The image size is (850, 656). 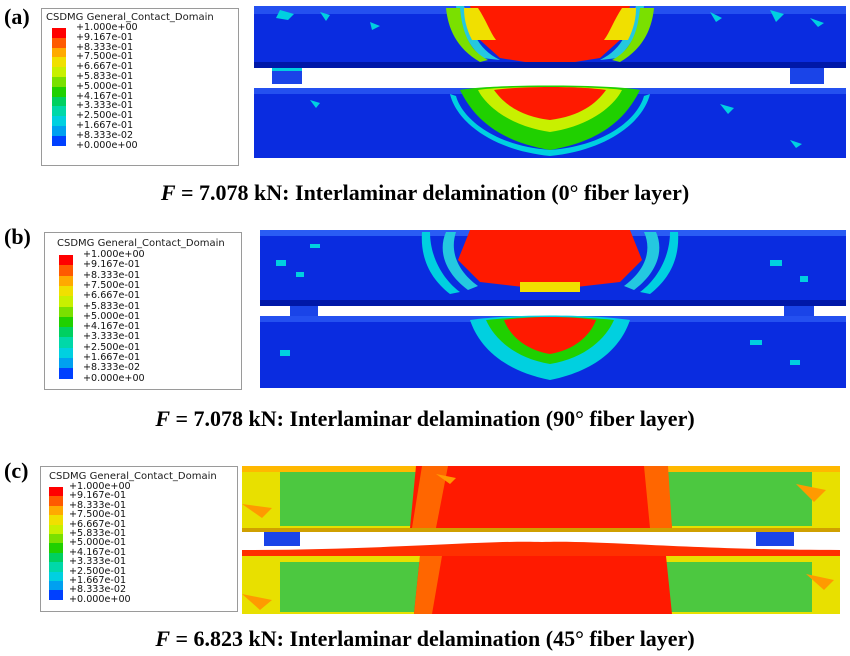 I want to click on panel-label: (b), so click(x=17, y=236).